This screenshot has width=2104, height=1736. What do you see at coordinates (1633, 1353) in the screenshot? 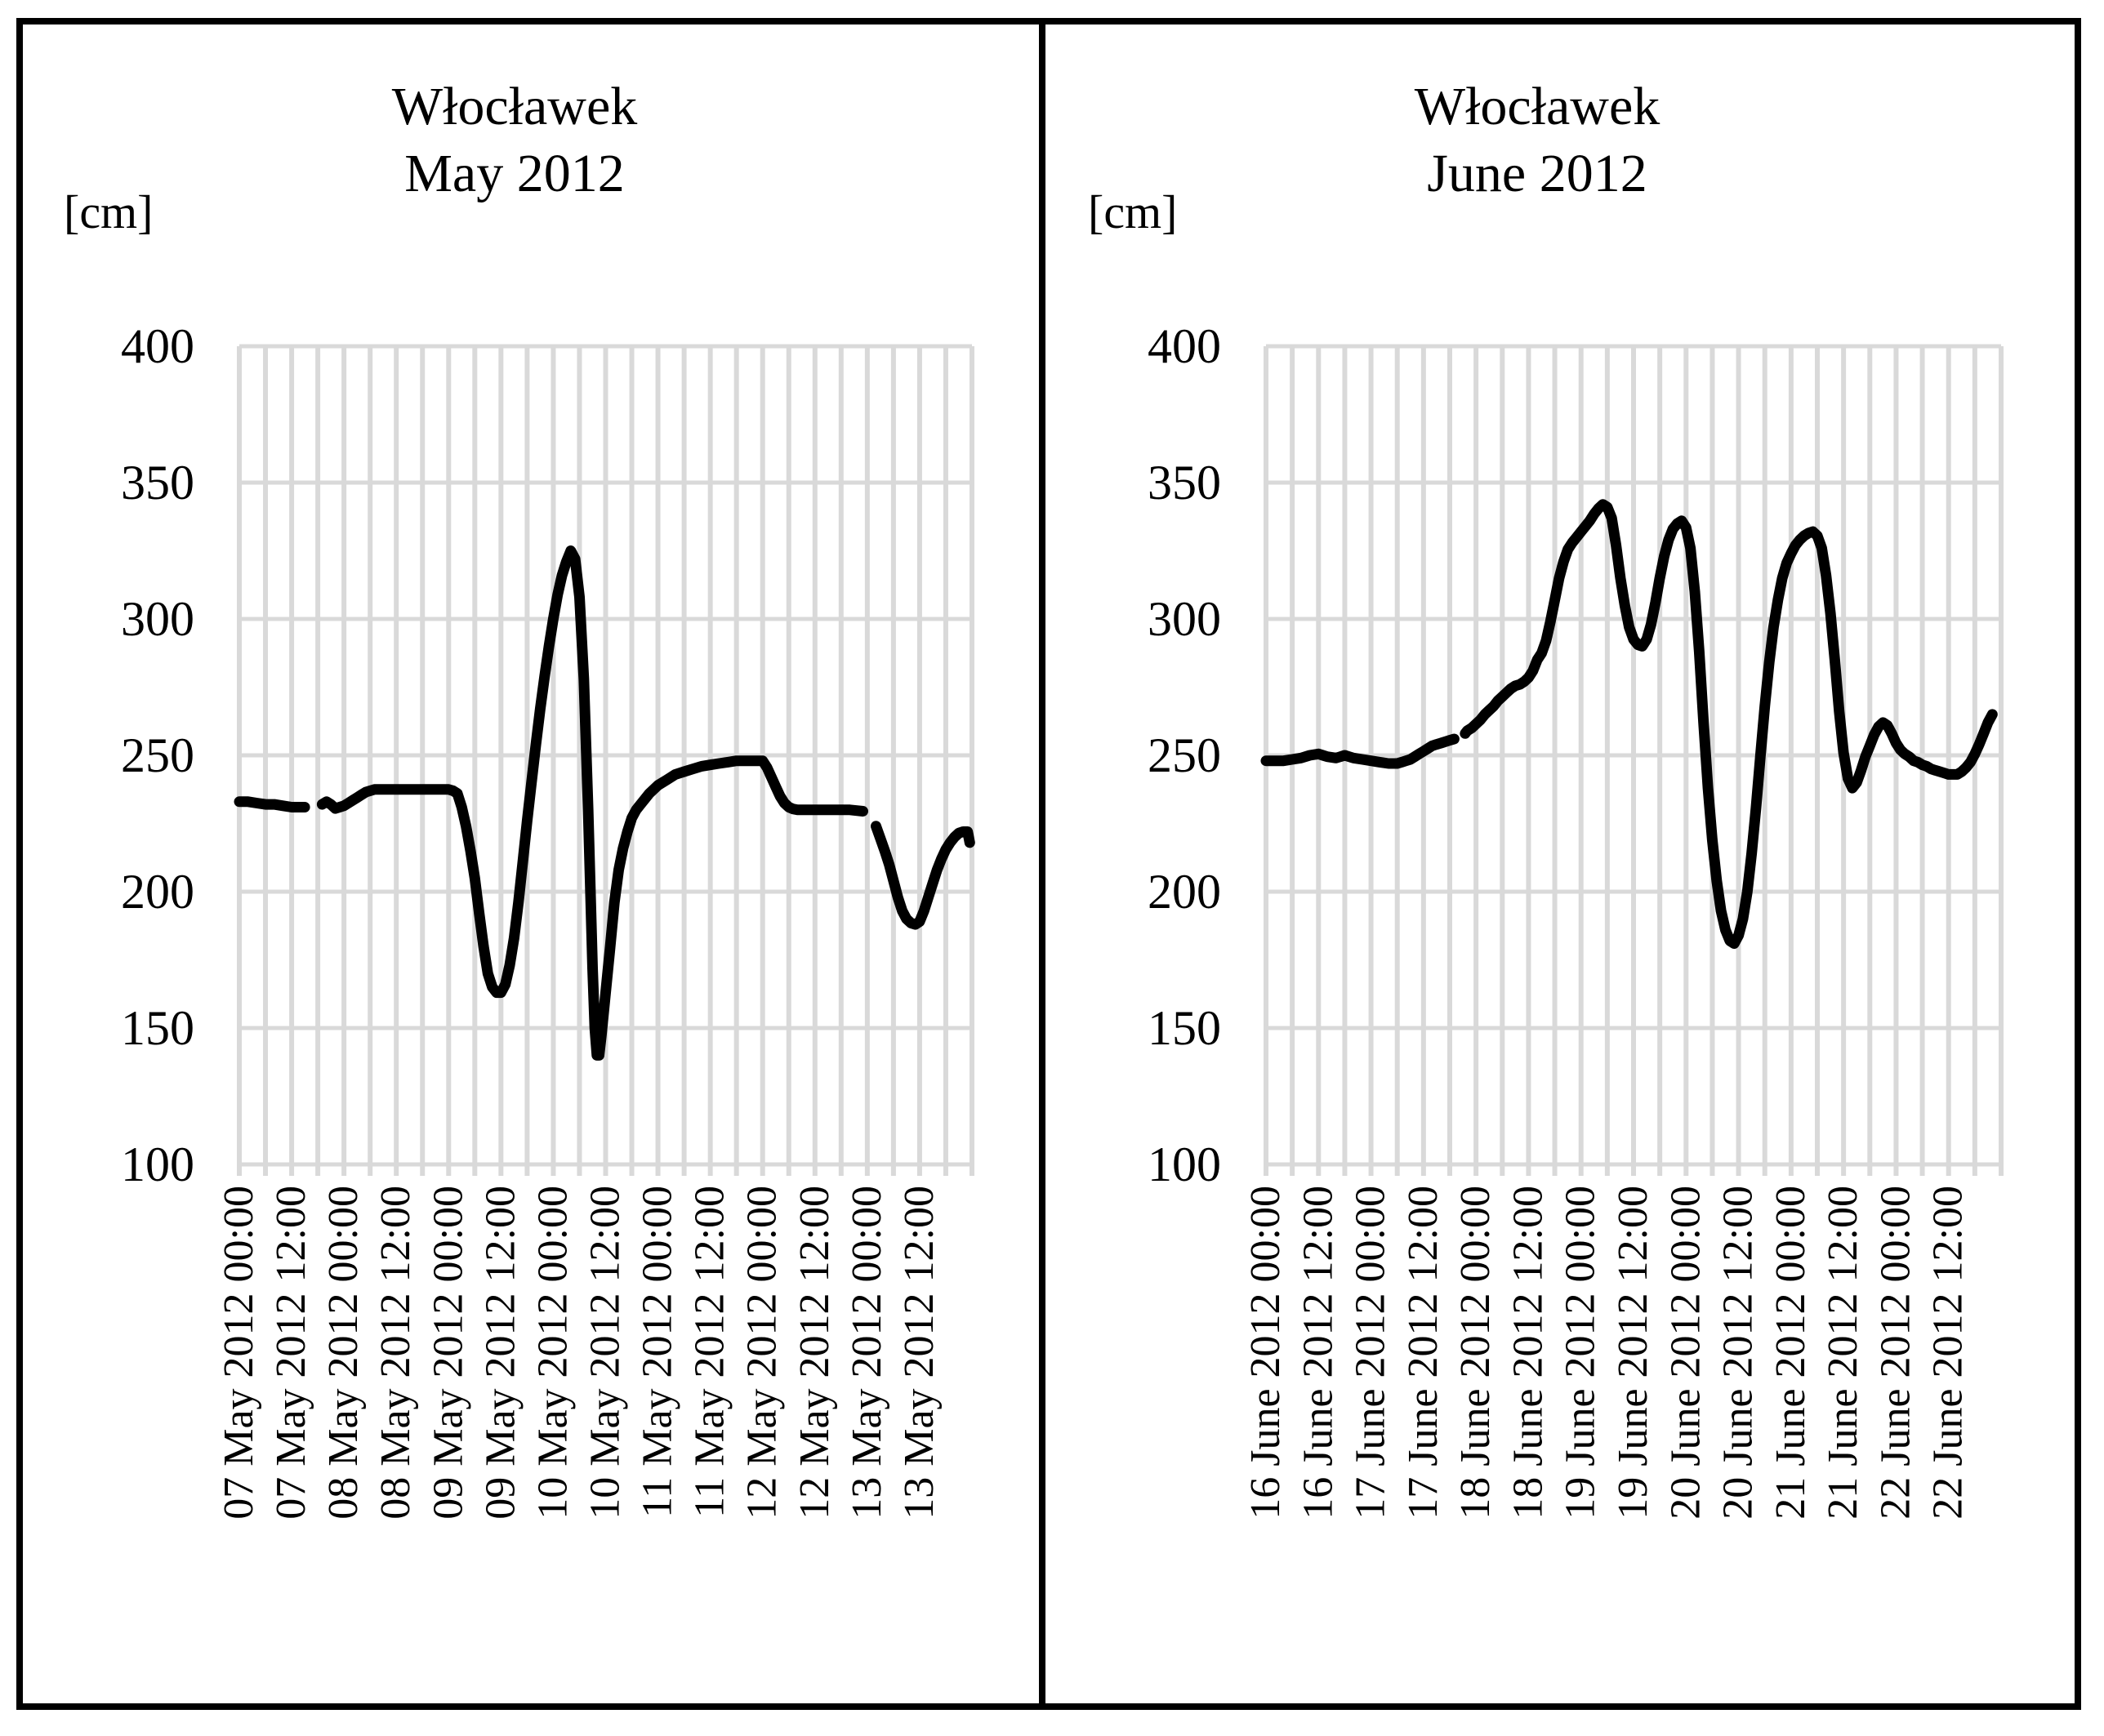
I see `x-tick-label: 19 June 2012 12:00` at bounding box center [1633, 1353].